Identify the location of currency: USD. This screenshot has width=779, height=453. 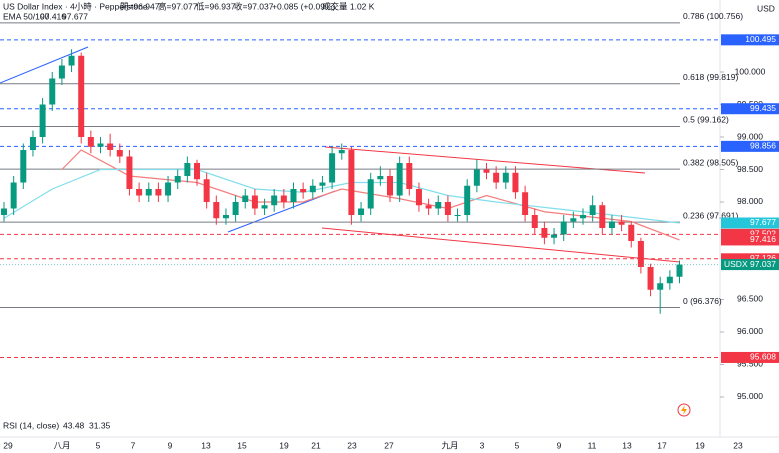
(766, 8).